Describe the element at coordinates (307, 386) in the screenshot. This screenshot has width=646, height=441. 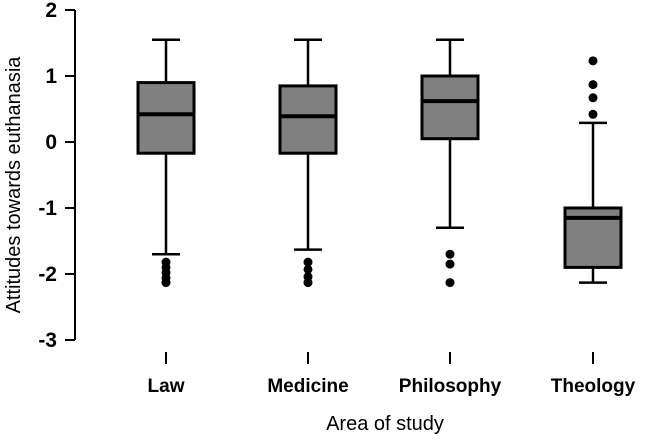
I see `x-tick-label: Medicine` at that location.